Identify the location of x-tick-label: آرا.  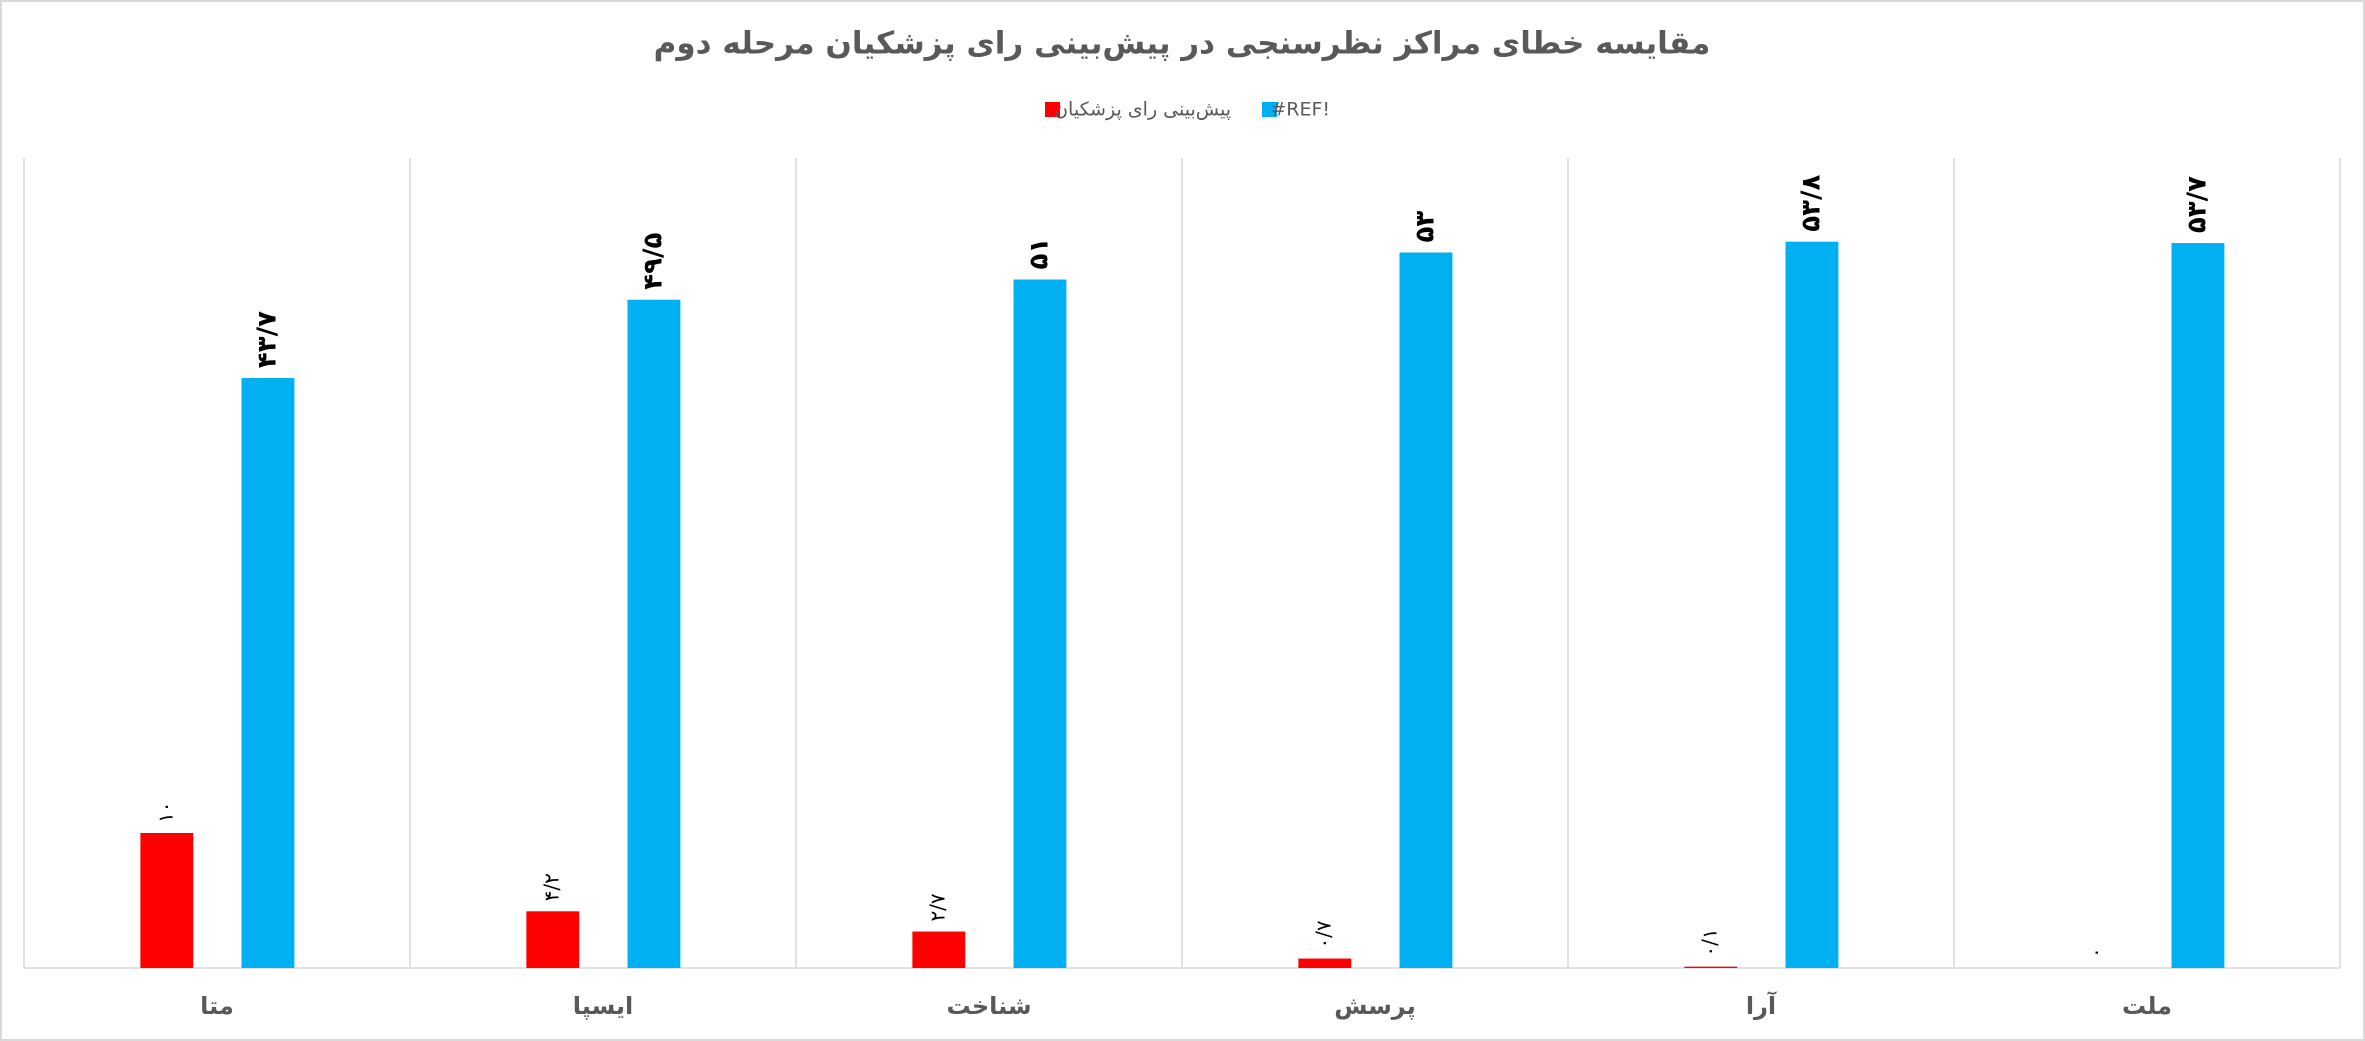
(1761, 1005).